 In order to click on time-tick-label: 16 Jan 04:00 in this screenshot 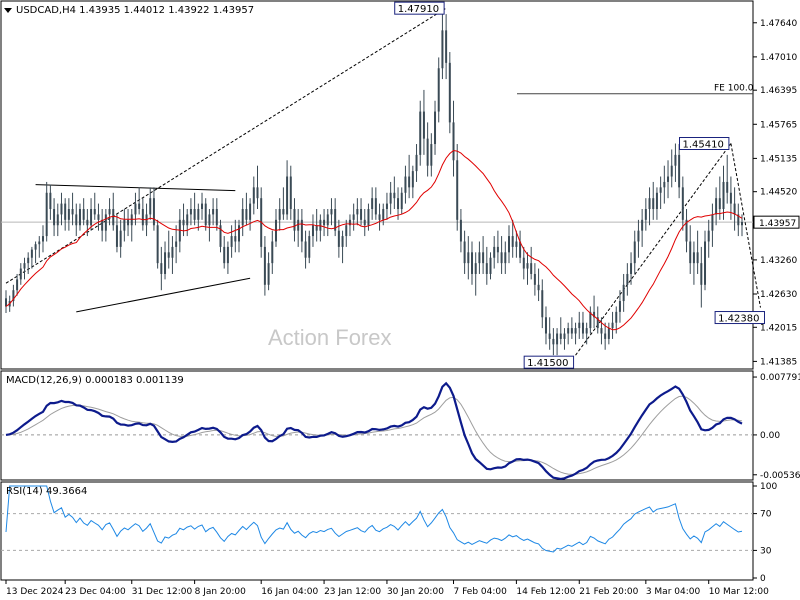, I will do `click(289, 592)`.